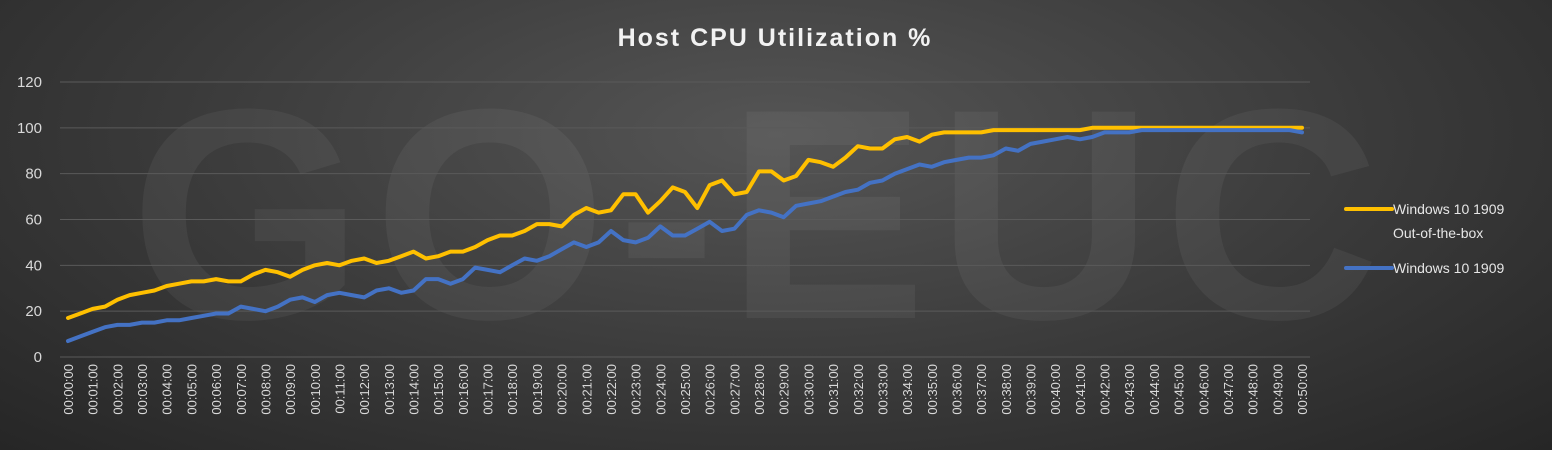  I want to click on x-tick-label: 00:27:00, so click(734, 389).